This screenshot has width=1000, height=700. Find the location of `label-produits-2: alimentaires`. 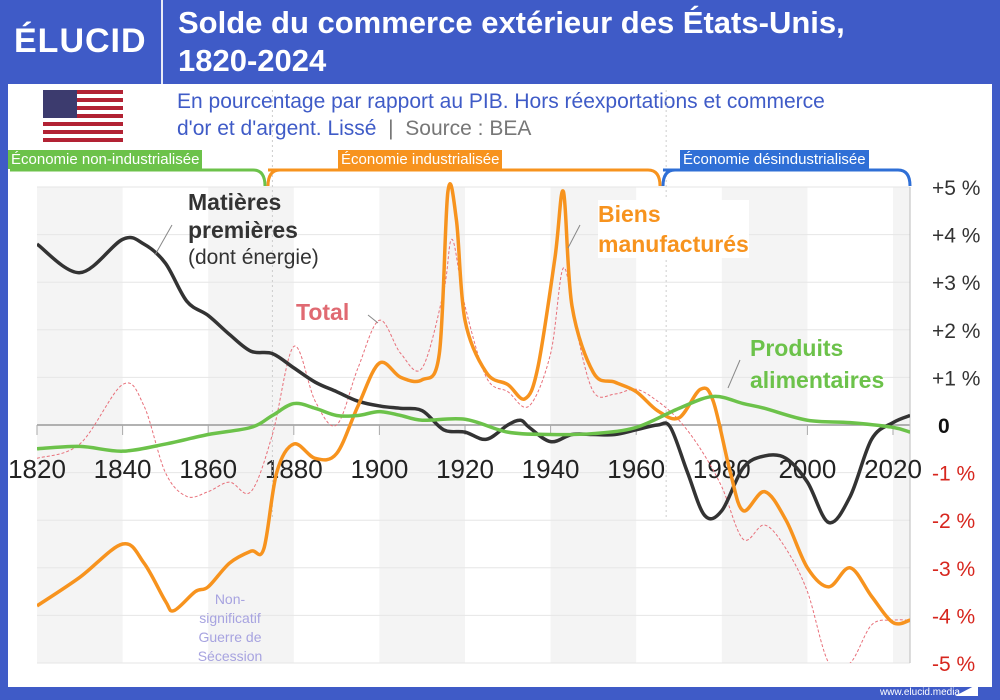

label-produits-2: alimentaires is located at coordinates (817, 380).